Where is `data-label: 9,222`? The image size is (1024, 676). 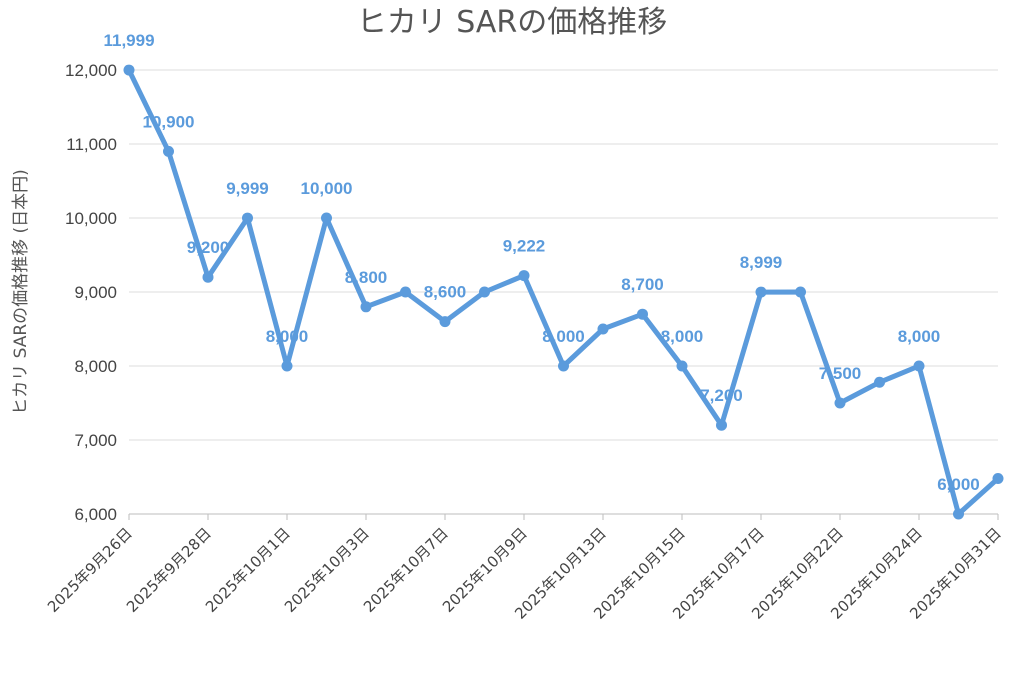
data-label: 9,222 is located at coordinates (524, 246).